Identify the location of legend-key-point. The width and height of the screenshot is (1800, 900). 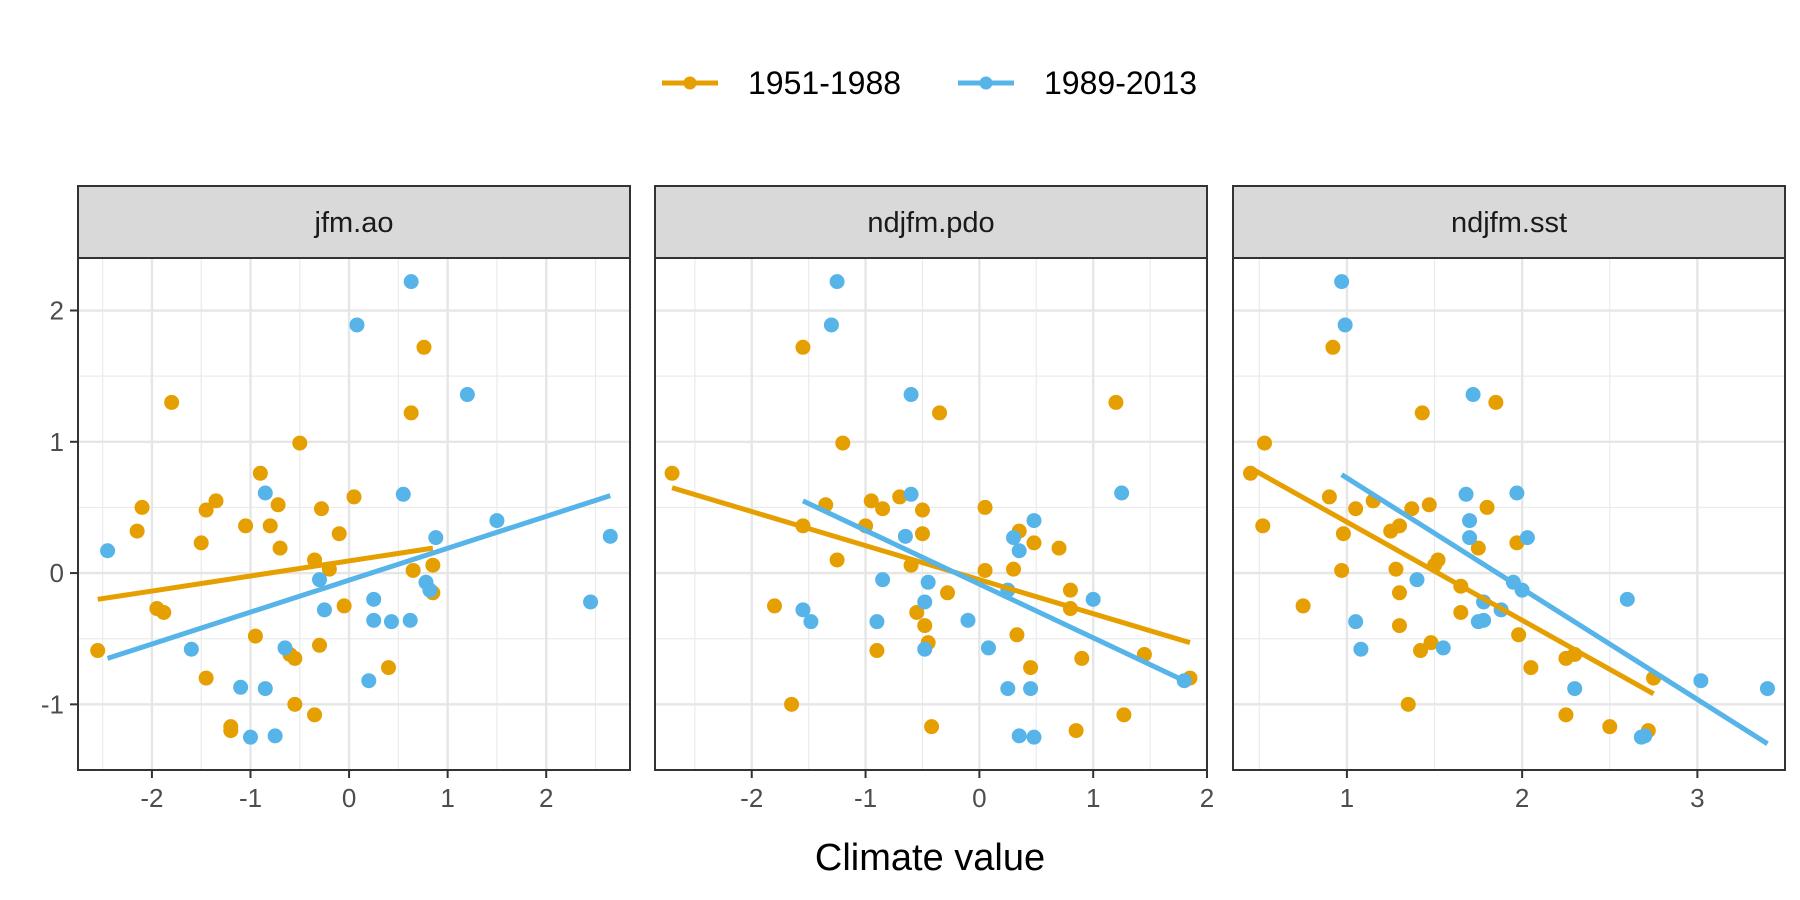
(690, 83).